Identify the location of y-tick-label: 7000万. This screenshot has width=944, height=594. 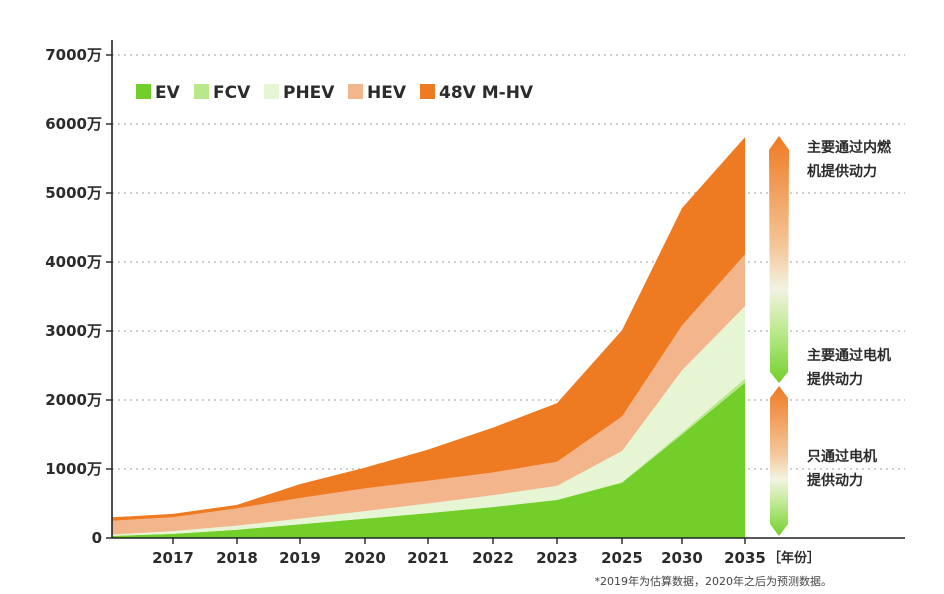
(73, 55).